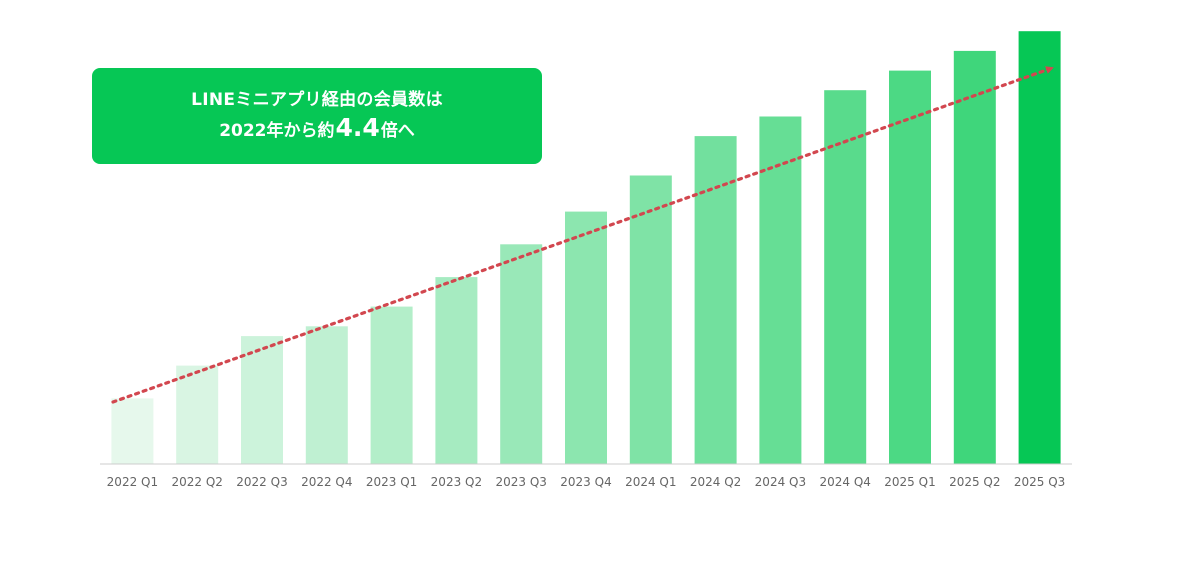 The height and width of the screenshot is (563, 1200). I want to click on bar-2023-q3, so click(521, 354).